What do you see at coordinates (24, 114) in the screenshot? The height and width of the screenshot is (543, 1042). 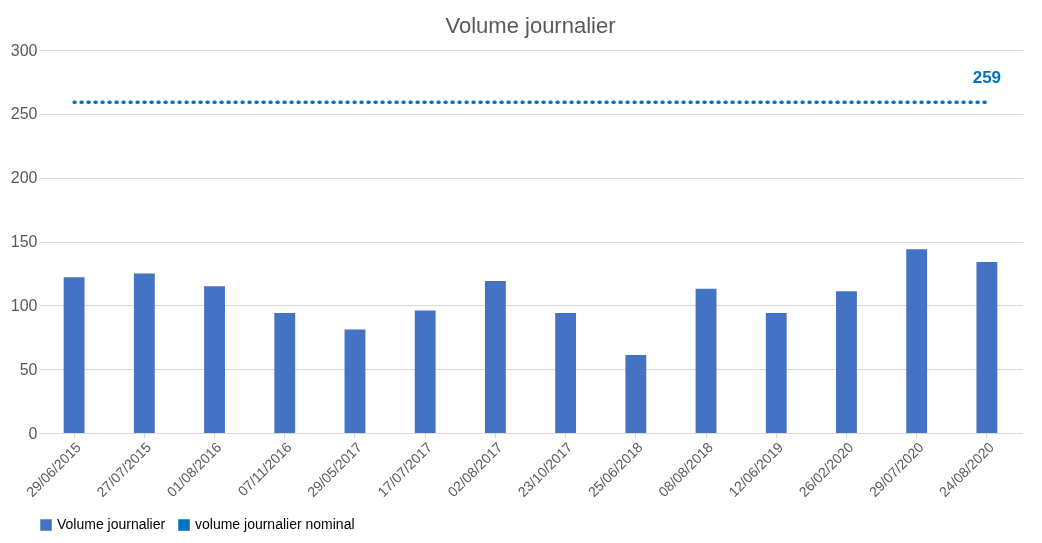 I see `y-tick-label: 250` at bounding box center [24, 114].